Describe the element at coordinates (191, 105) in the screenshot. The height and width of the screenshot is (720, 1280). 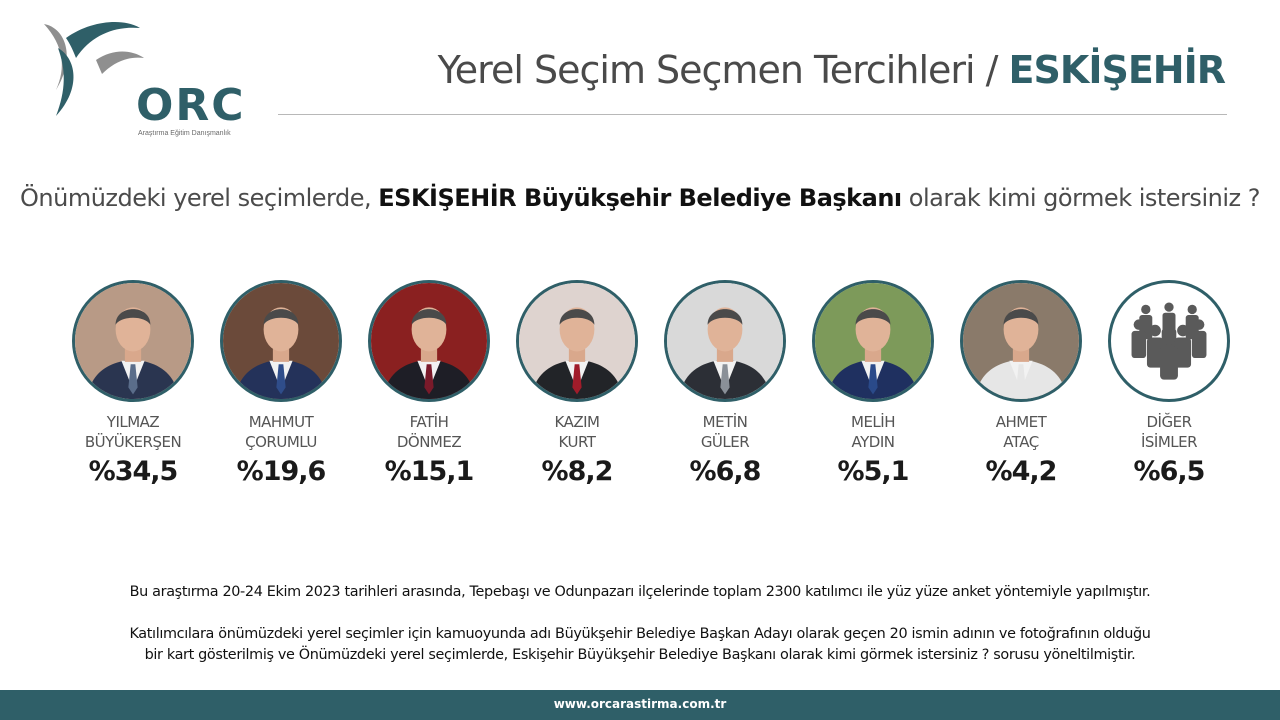
I see `logo-wordmark: ORC` at that location.